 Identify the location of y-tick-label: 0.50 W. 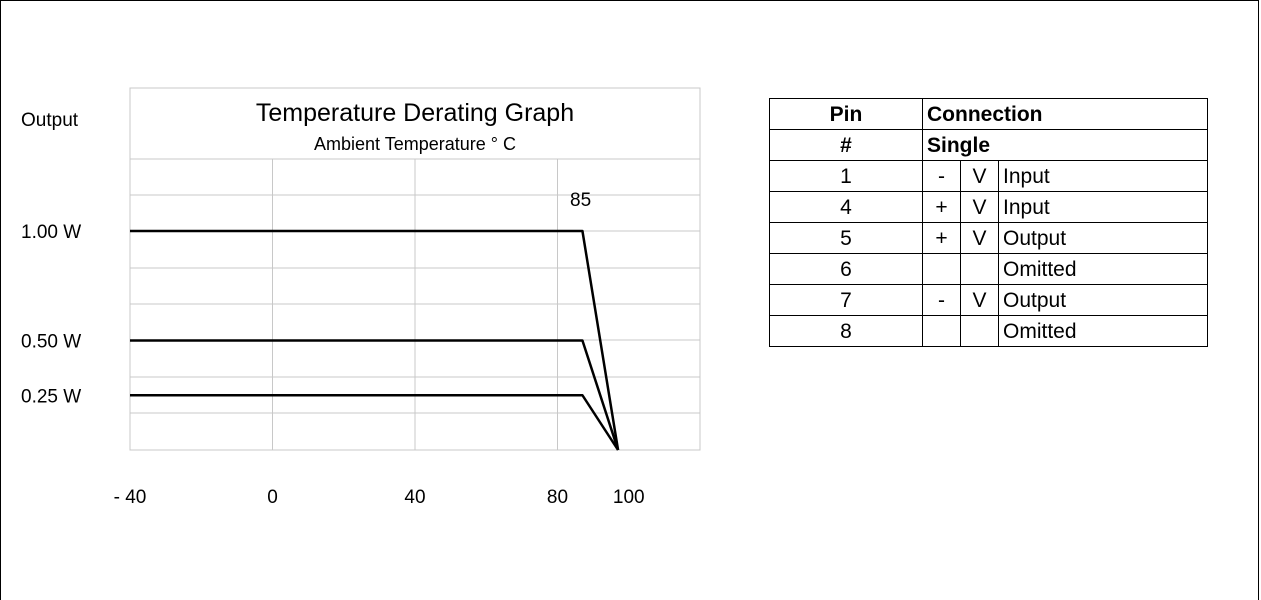
(51, 342).